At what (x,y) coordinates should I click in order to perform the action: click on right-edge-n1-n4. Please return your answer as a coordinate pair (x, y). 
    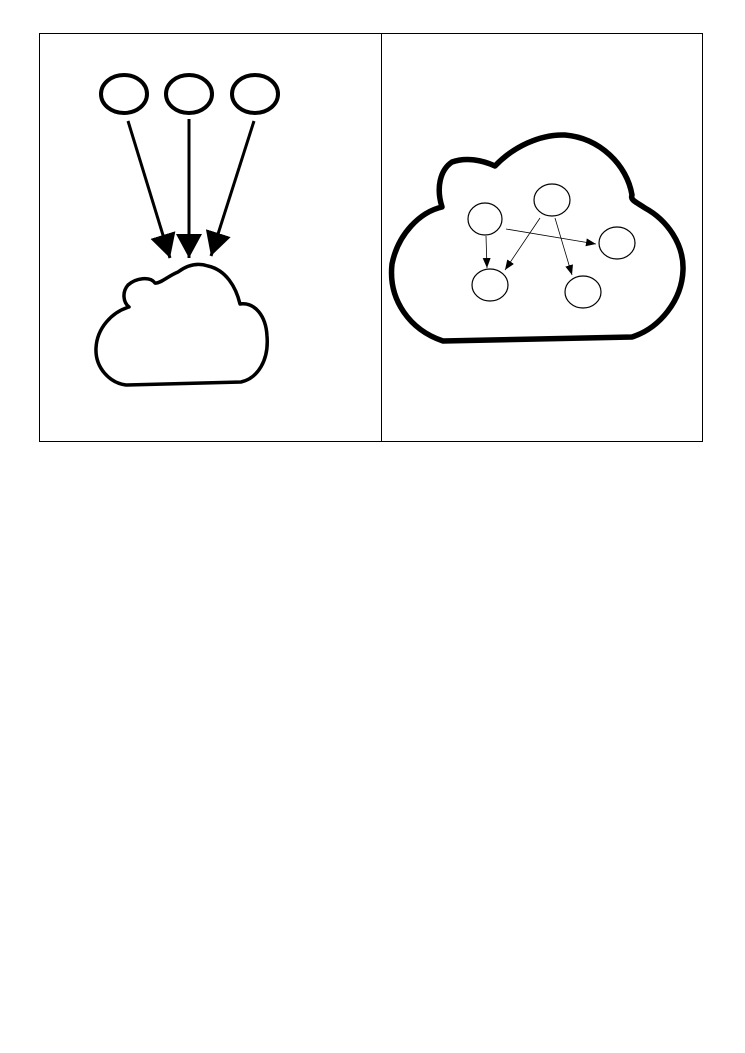
    Looking at the image, I should click on (486, 252).